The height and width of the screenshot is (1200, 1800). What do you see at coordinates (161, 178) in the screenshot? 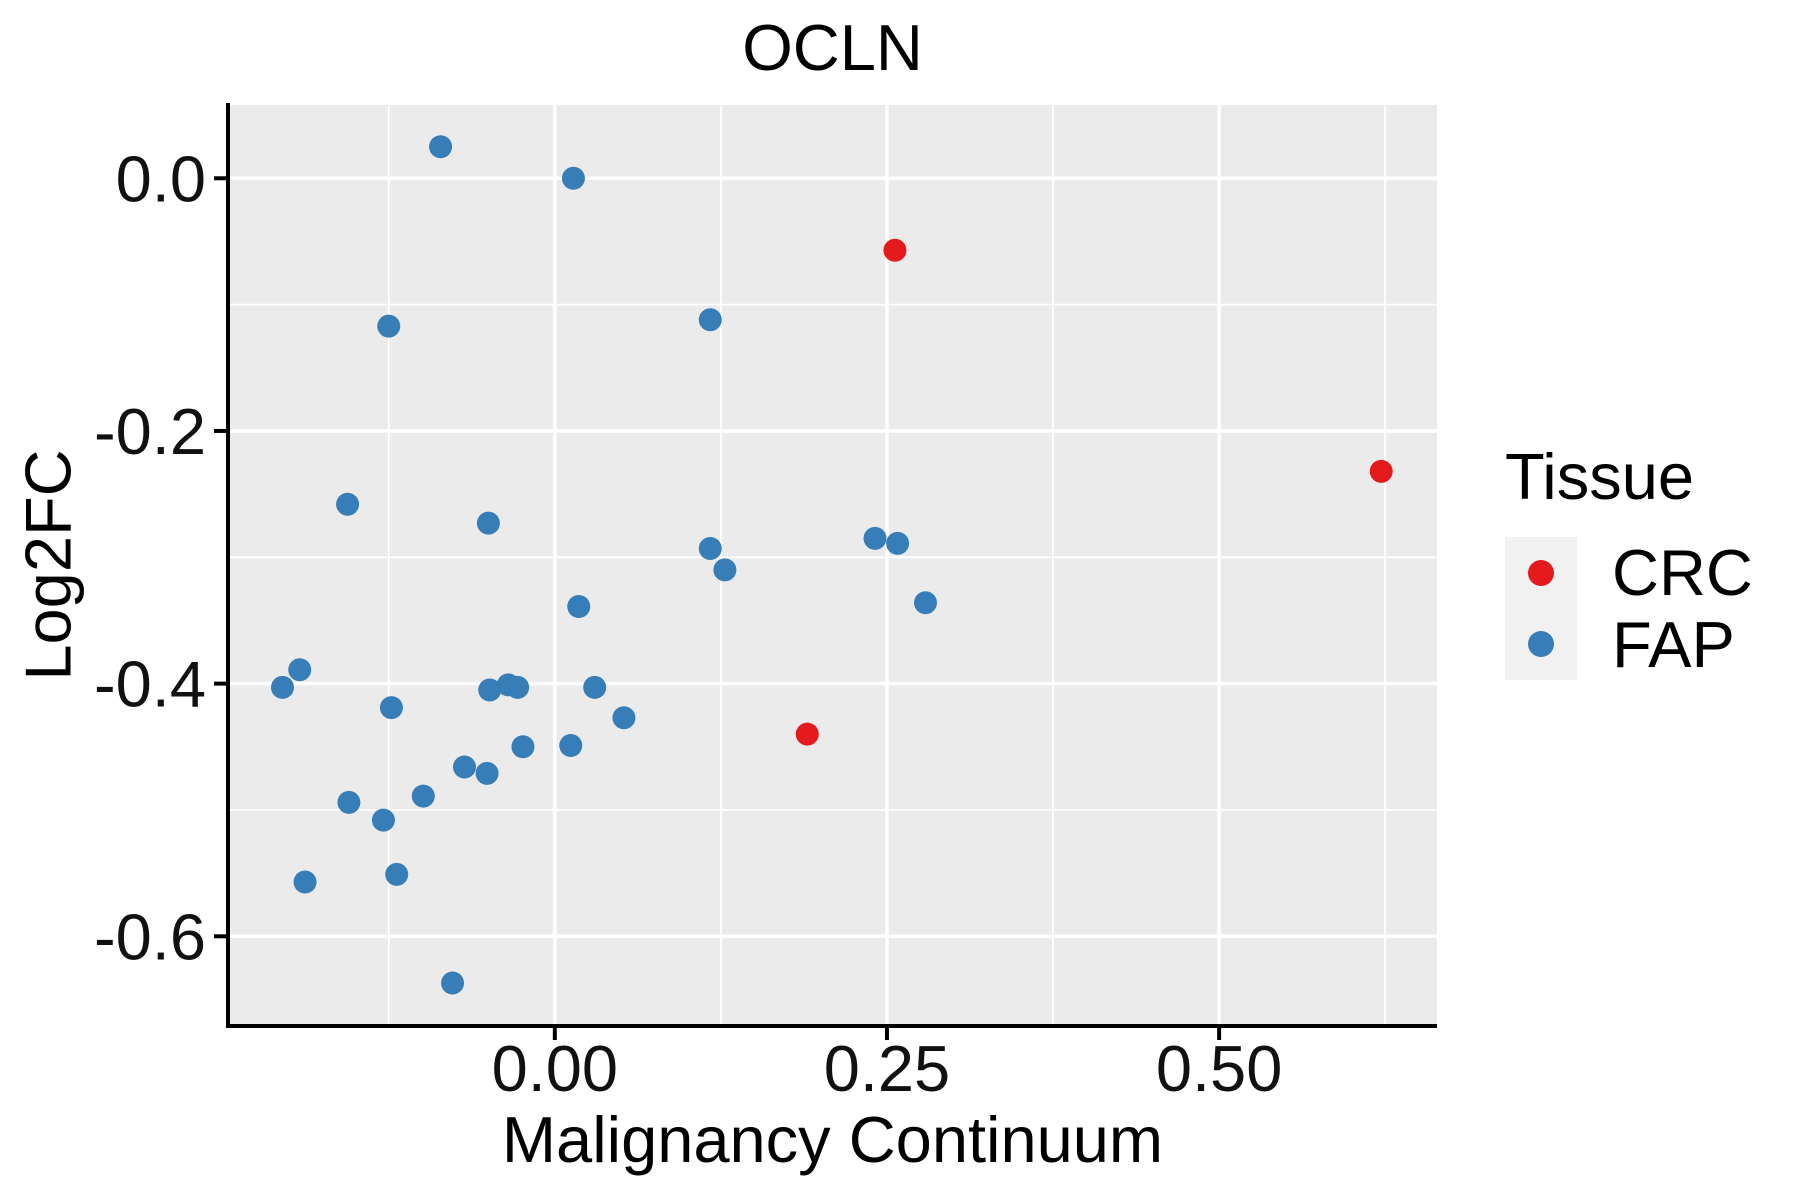
I see `y-tick-label: 0.0` at bounding box center [161, 178].